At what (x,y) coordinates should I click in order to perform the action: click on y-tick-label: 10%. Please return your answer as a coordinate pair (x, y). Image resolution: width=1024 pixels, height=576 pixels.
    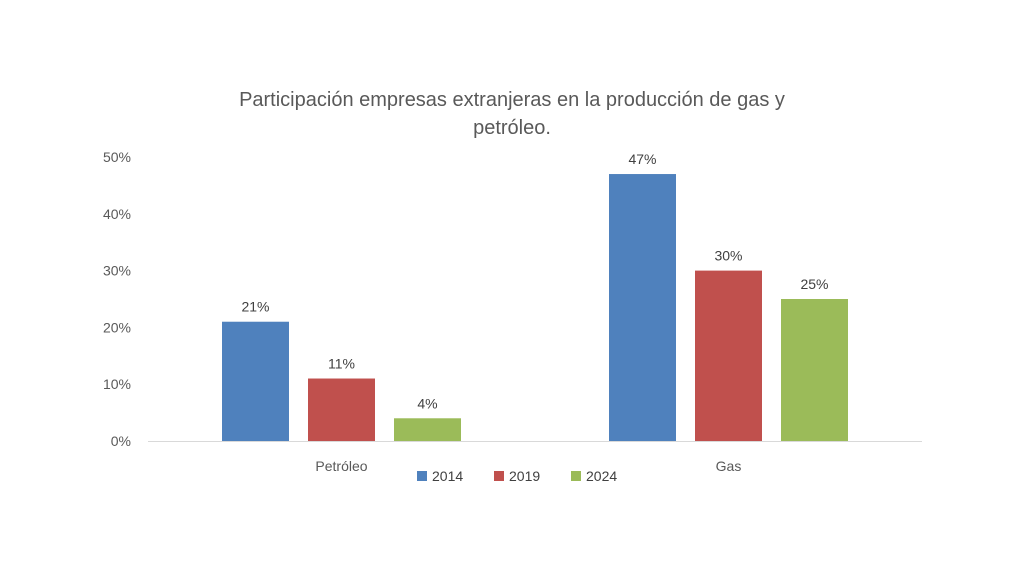
    Looking at the image, I should click on (117, 384).